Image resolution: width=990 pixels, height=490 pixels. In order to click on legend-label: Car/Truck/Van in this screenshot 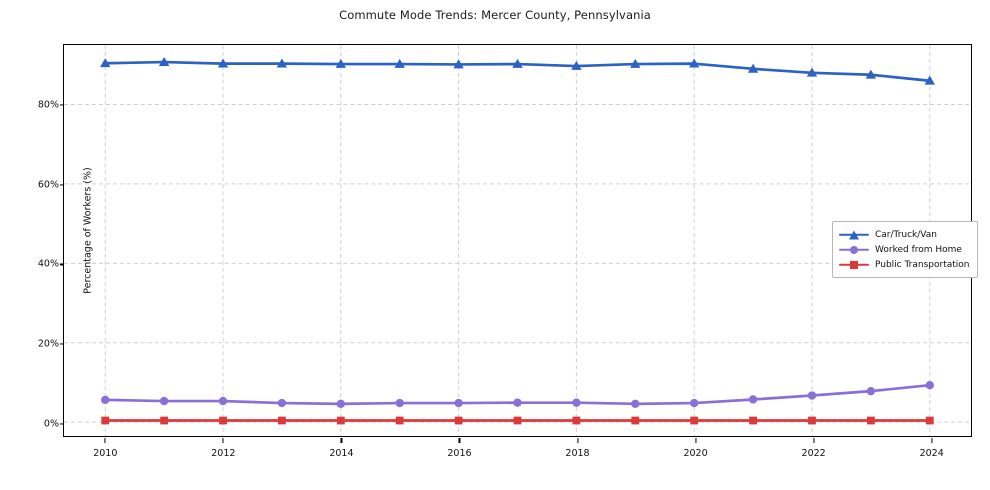, I will do `click(906, 234)`.